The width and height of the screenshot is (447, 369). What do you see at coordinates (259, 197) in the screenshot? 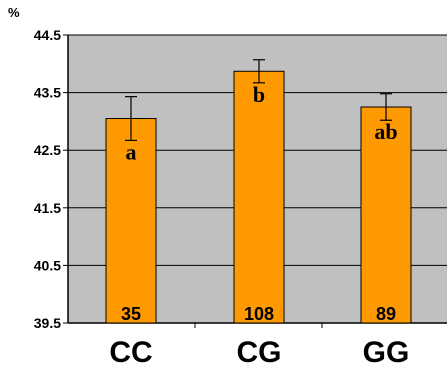
I see `bar-cg` at bounding box center [259, 197].